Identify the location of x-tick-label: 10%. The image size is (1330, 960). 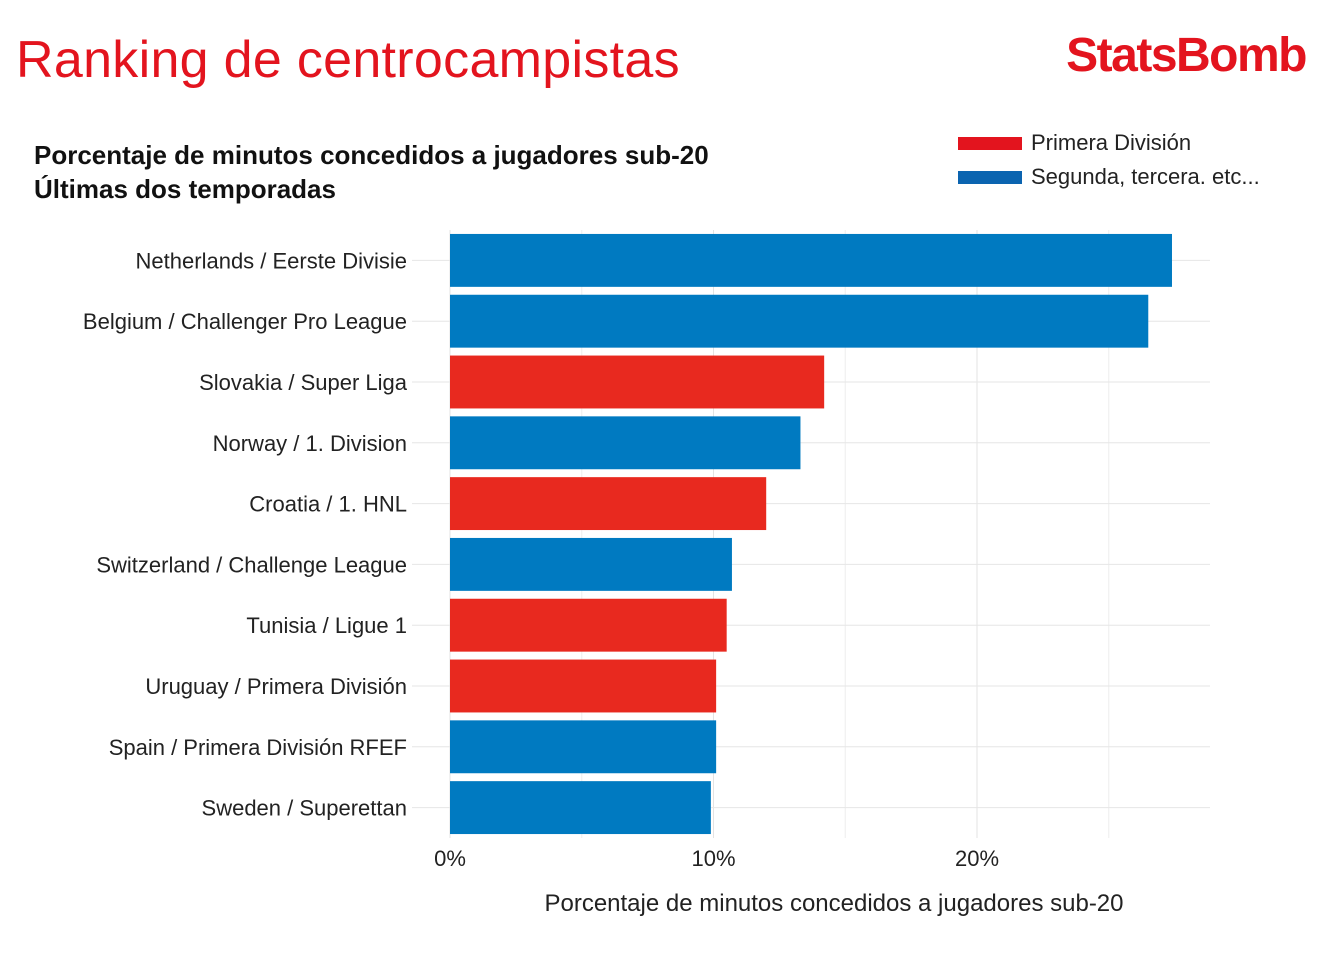
(713, 858).